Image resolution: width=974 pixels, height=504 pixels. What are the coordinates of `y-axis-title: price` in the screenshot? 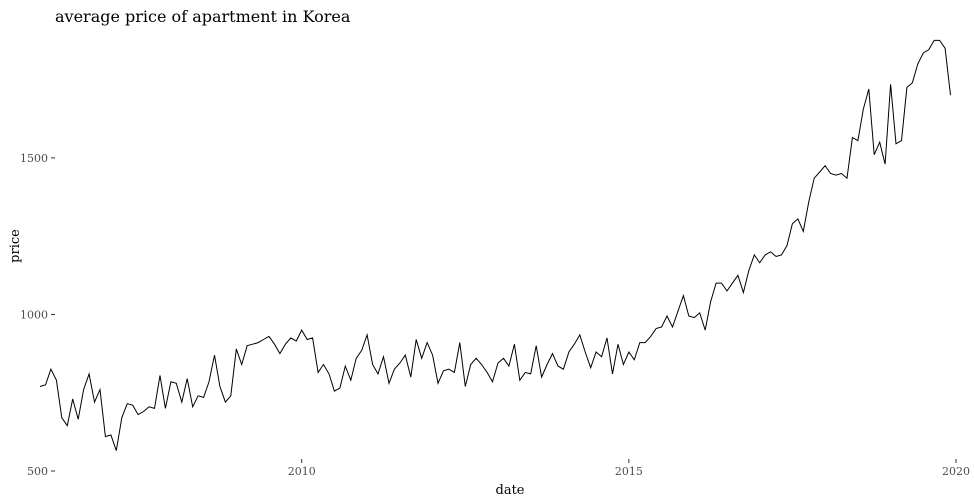 It's located at (15, 246).